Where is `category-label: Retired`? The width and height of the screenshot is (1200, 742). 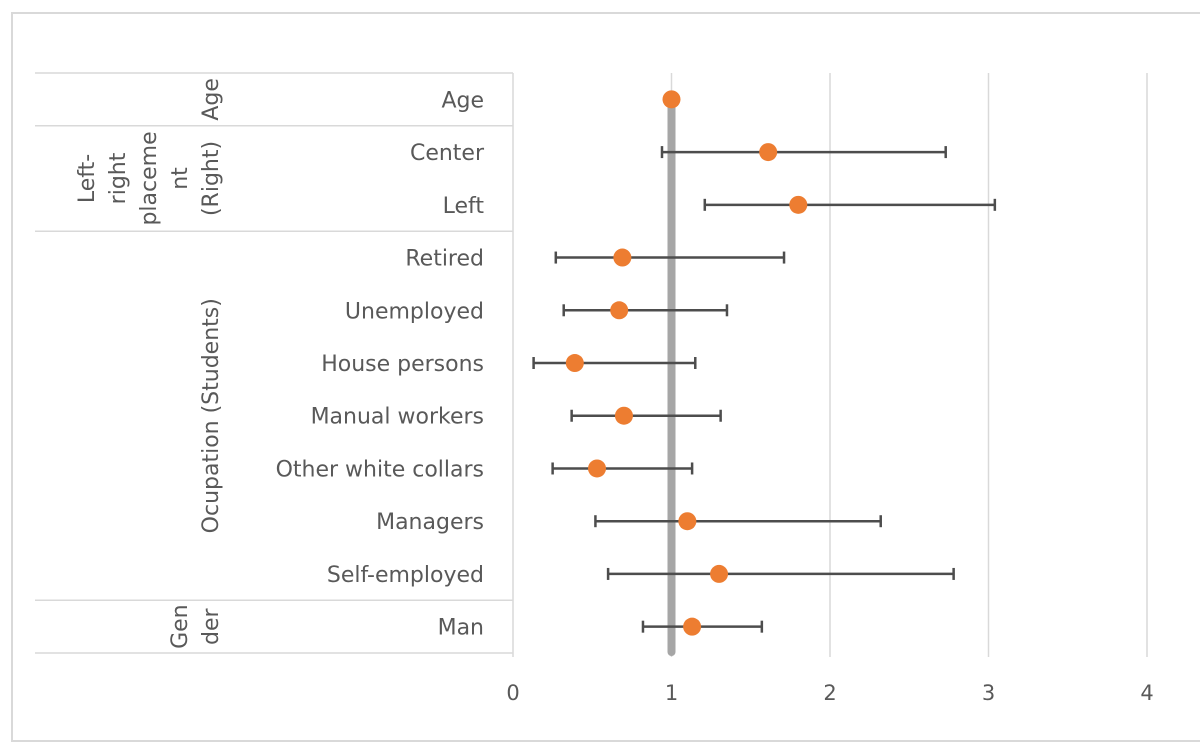 category-label: Retired is located at coordinates (444, 259).